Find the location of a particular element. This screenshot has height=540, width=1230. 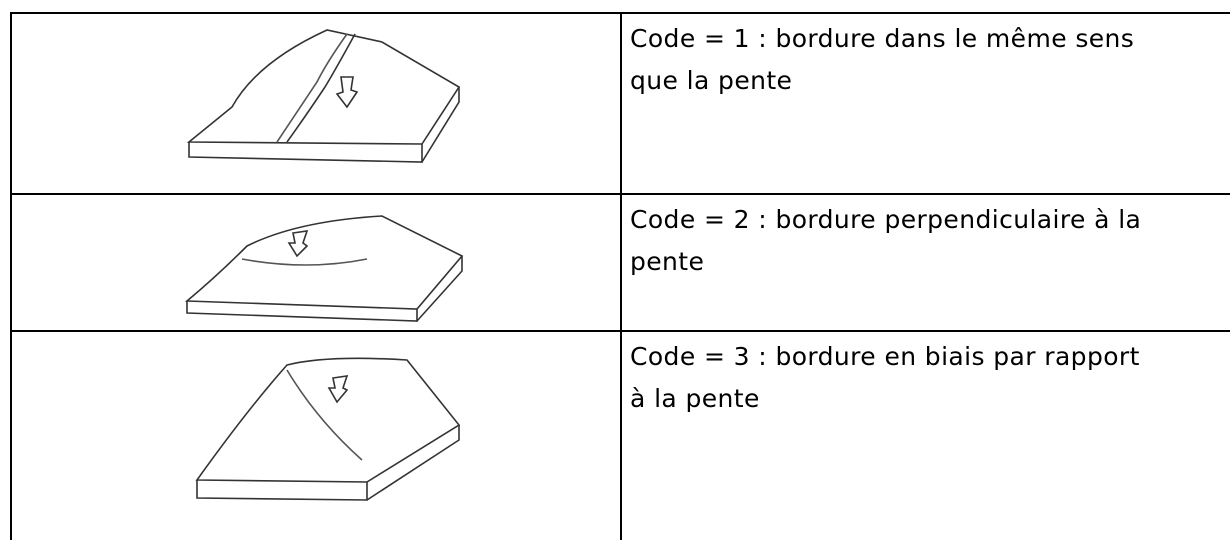

slope-sketch-oblique is located at coordinates (328, 429).